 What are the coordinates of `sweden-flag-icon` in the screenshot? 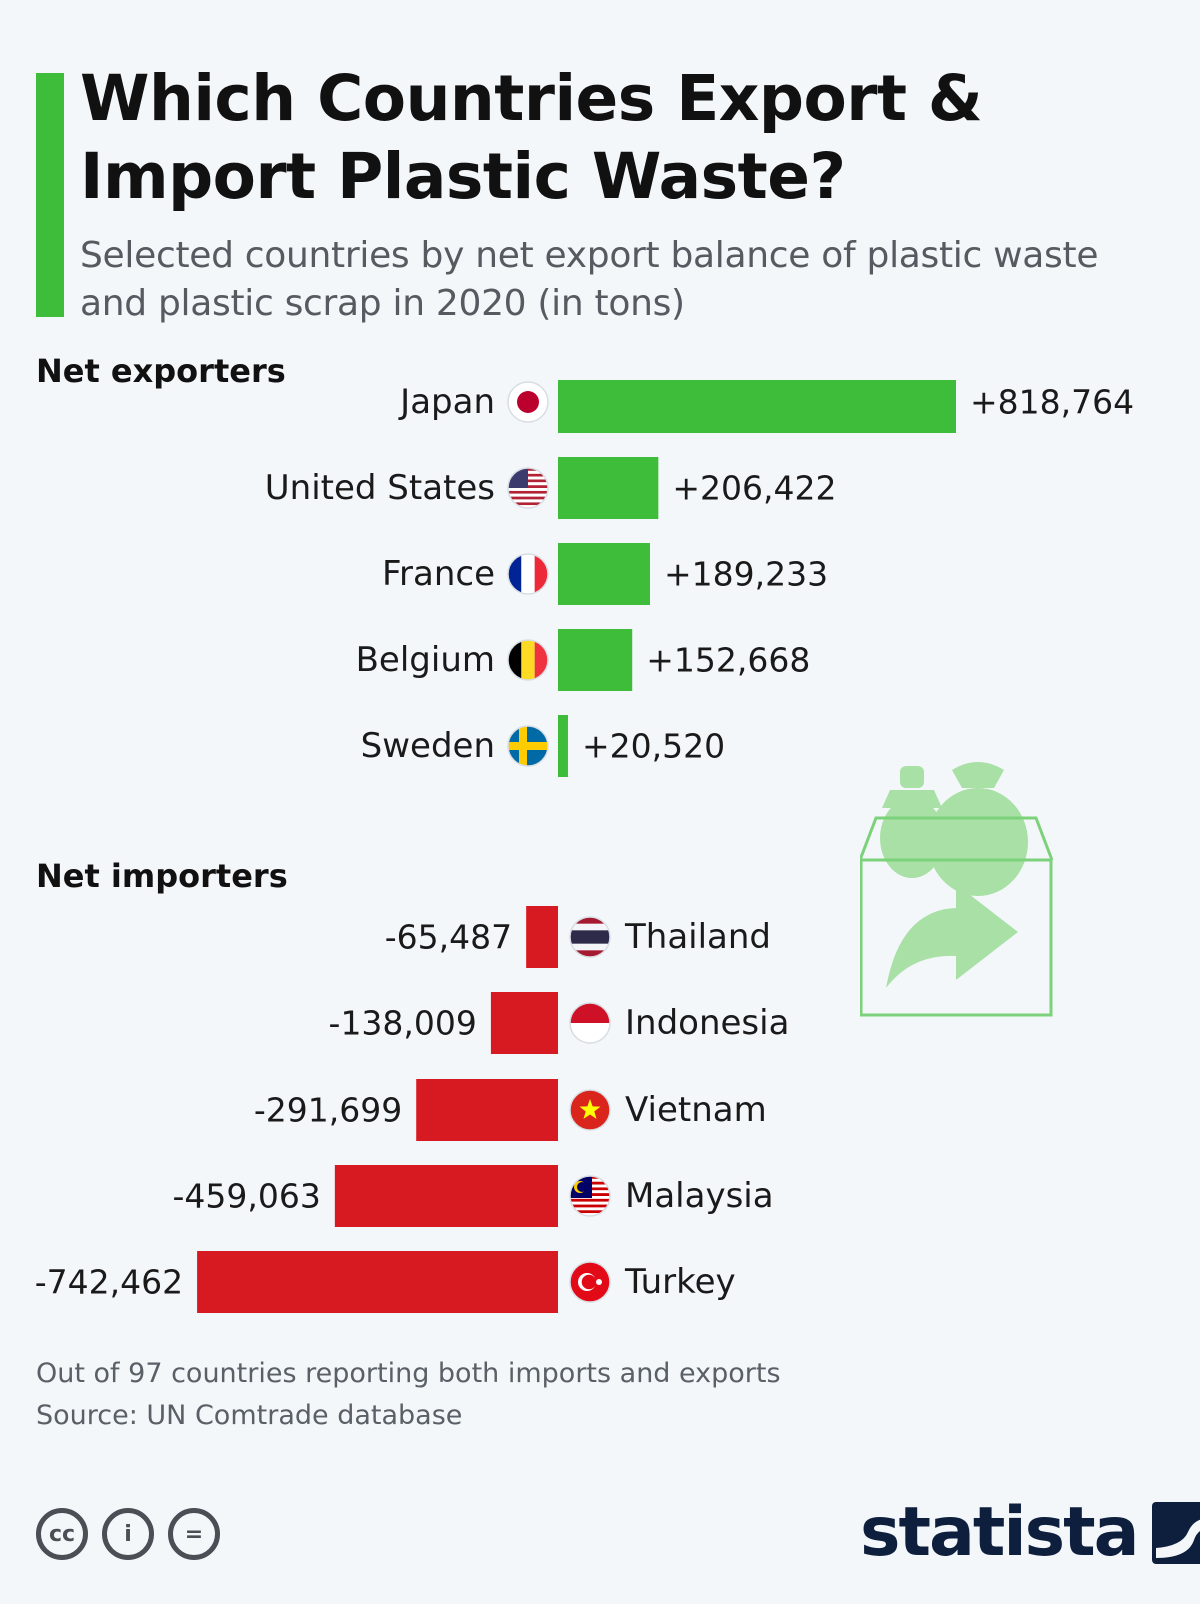 It's located at (528, 746).